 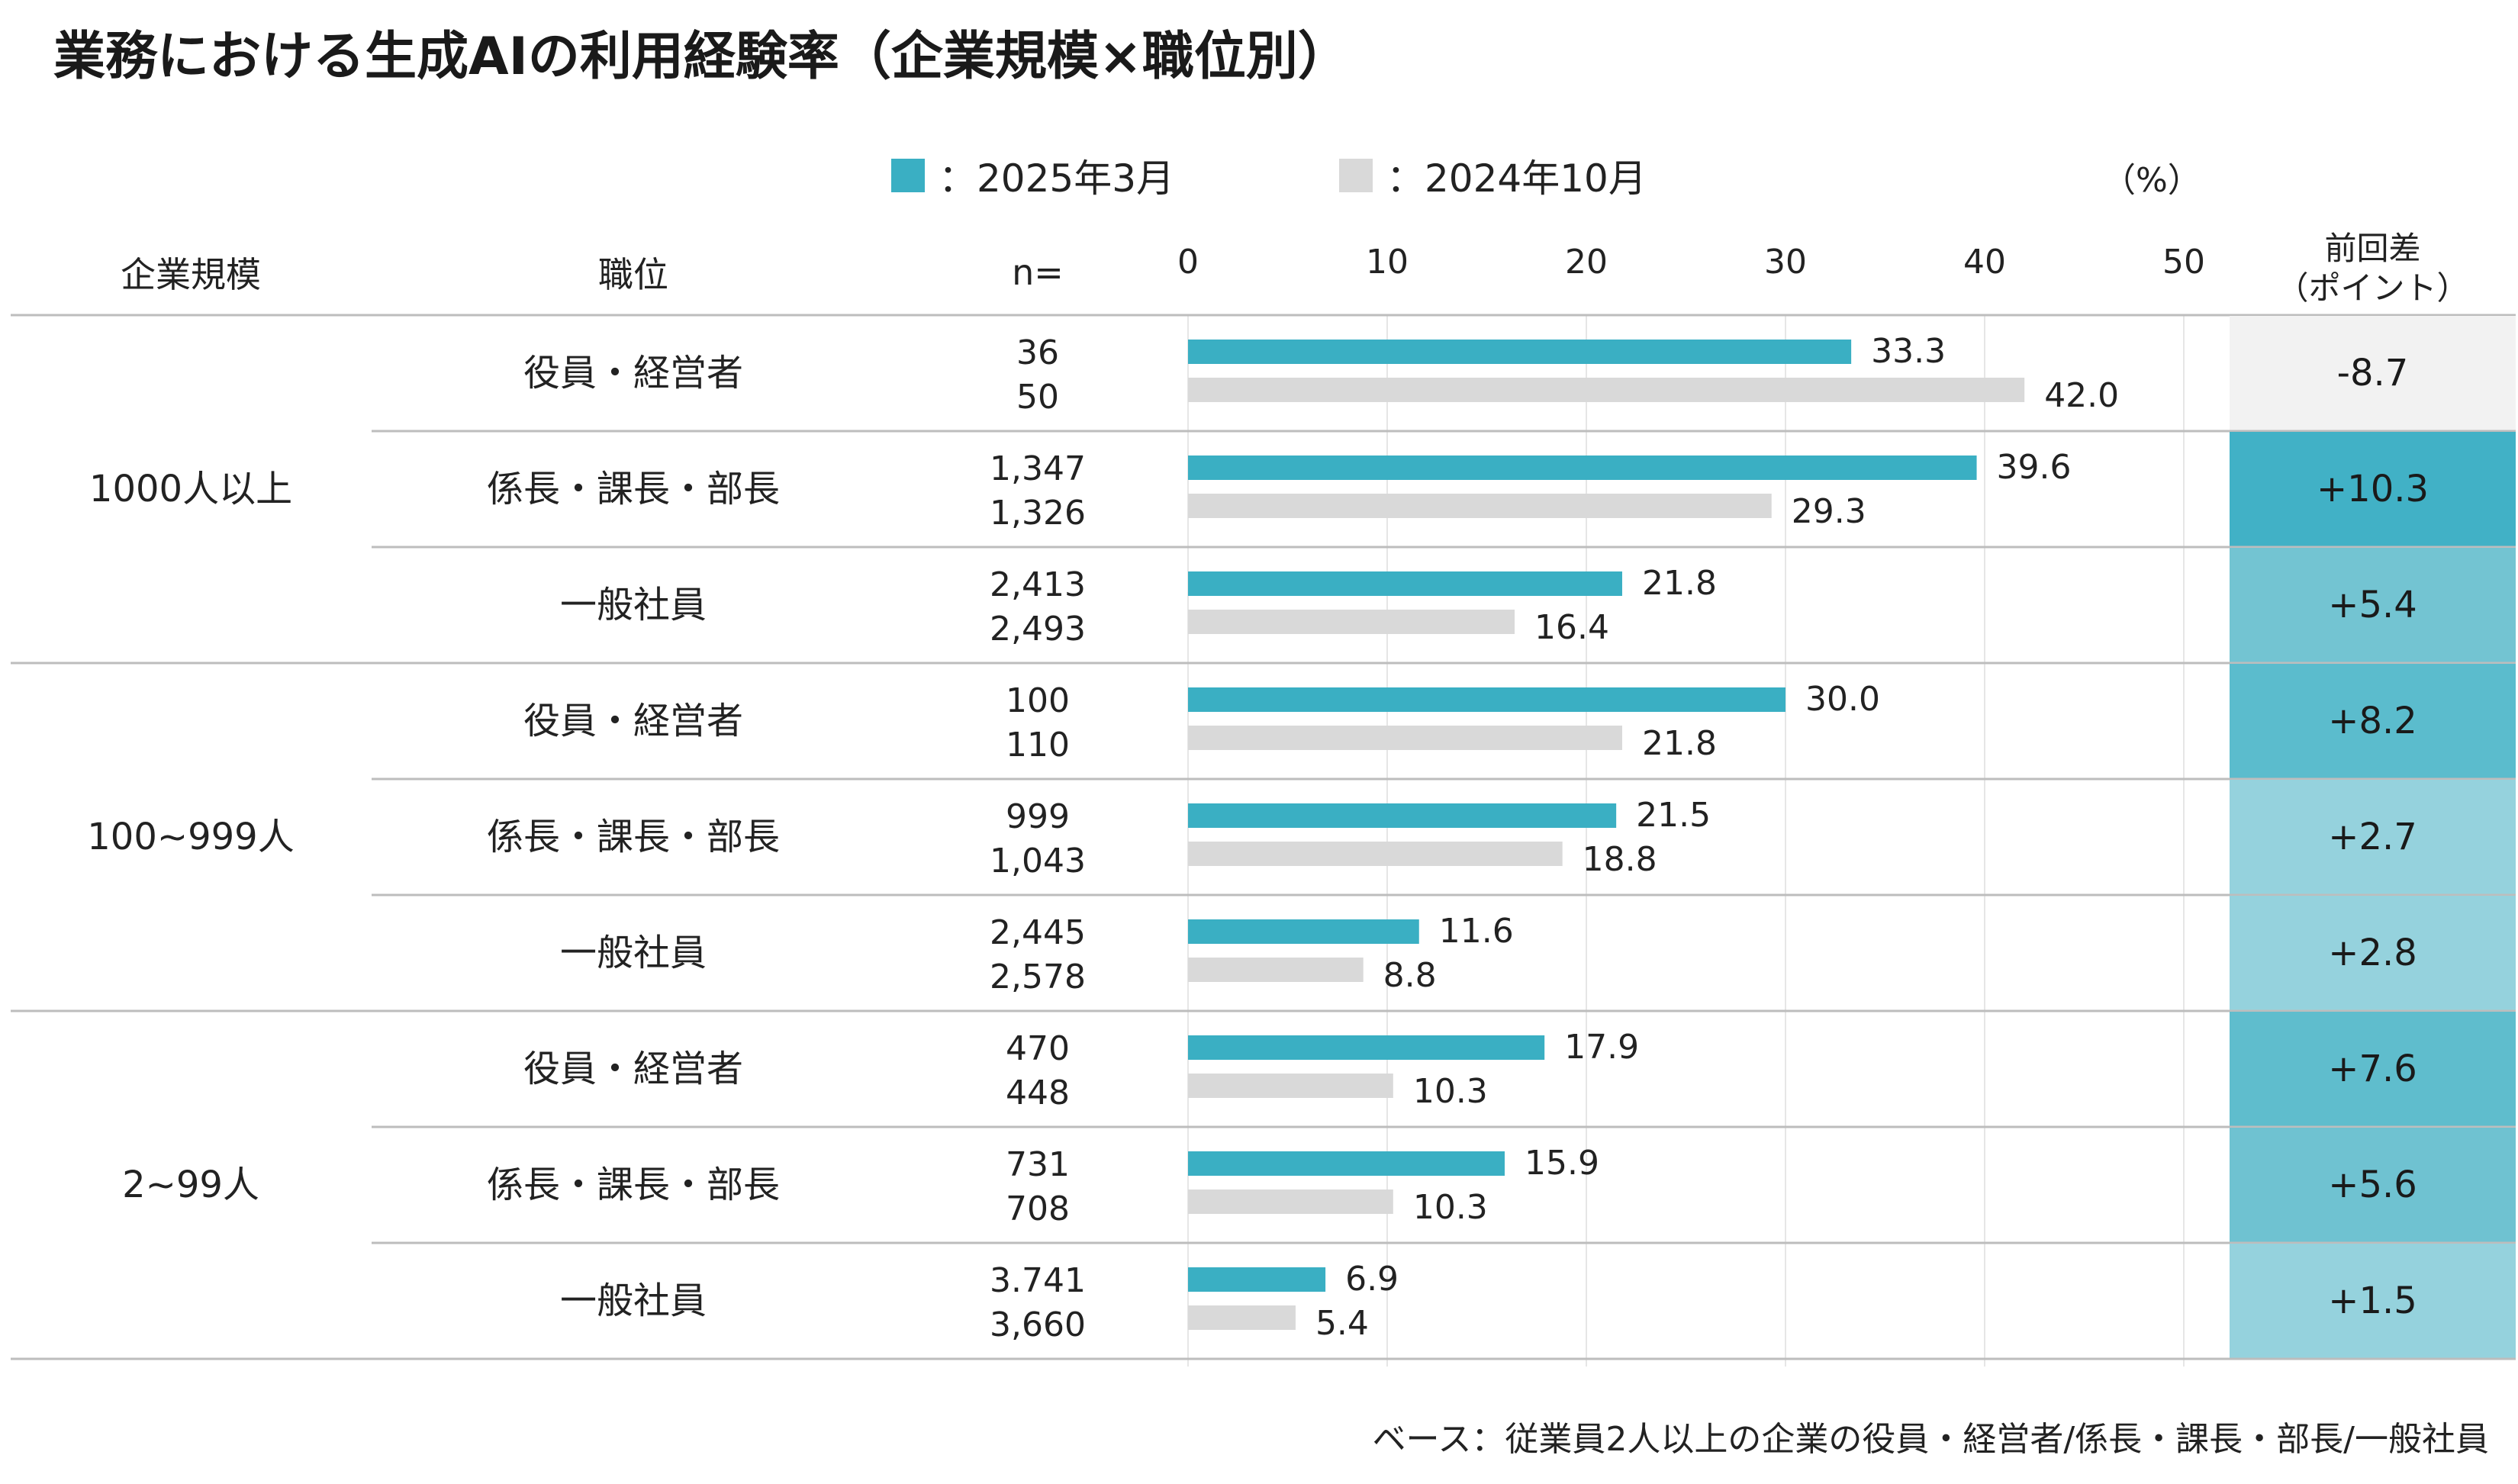 What do you see at coordinates (1037, 397) in the screenshot?
I see `n-value-2024: 50` at bounding box center [1037, 397].